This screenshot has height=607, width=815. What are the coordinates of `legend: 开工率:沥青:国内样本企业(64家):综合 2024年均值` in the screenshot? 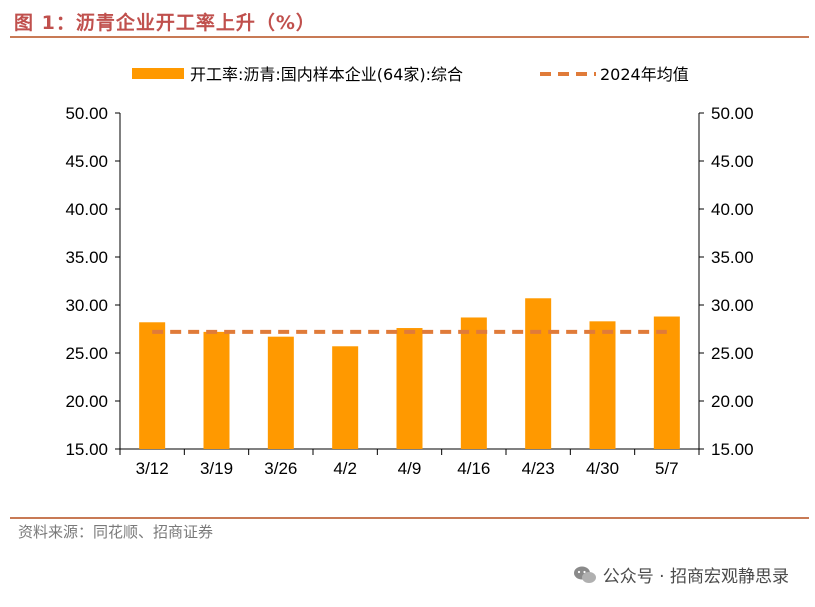 It's located at (410, 74).